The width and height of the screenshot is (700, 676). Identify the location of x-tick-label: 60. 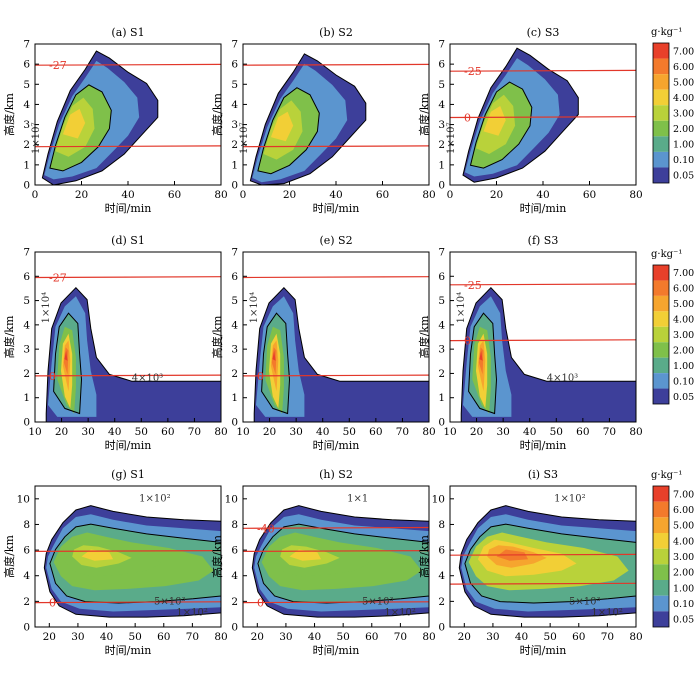
(371, 637).